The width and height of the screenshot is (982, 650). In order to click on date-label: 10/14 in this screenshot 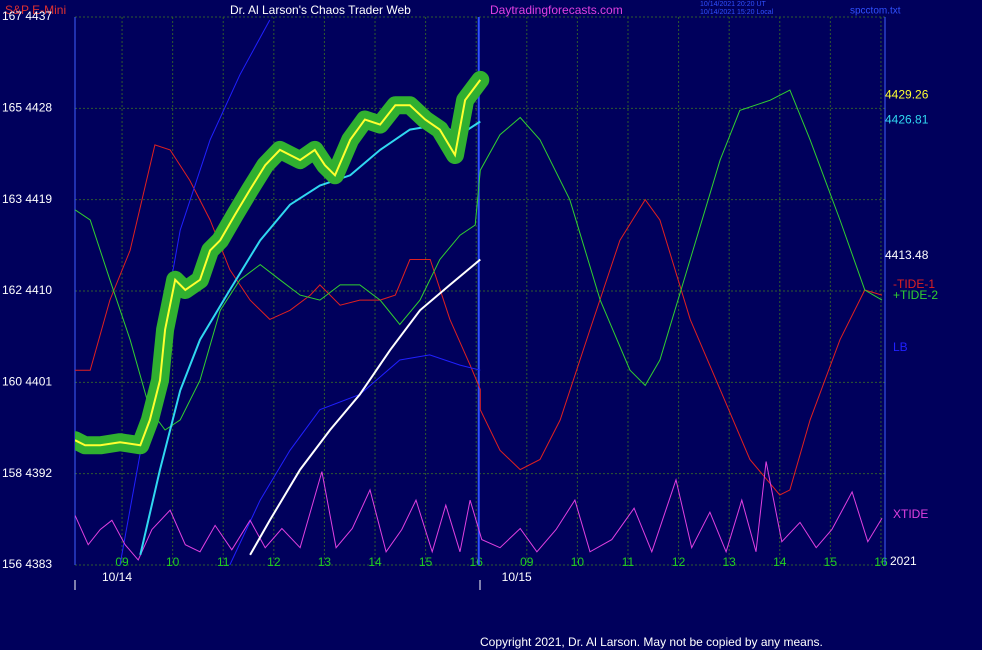, I will do `click(117, 577)`.